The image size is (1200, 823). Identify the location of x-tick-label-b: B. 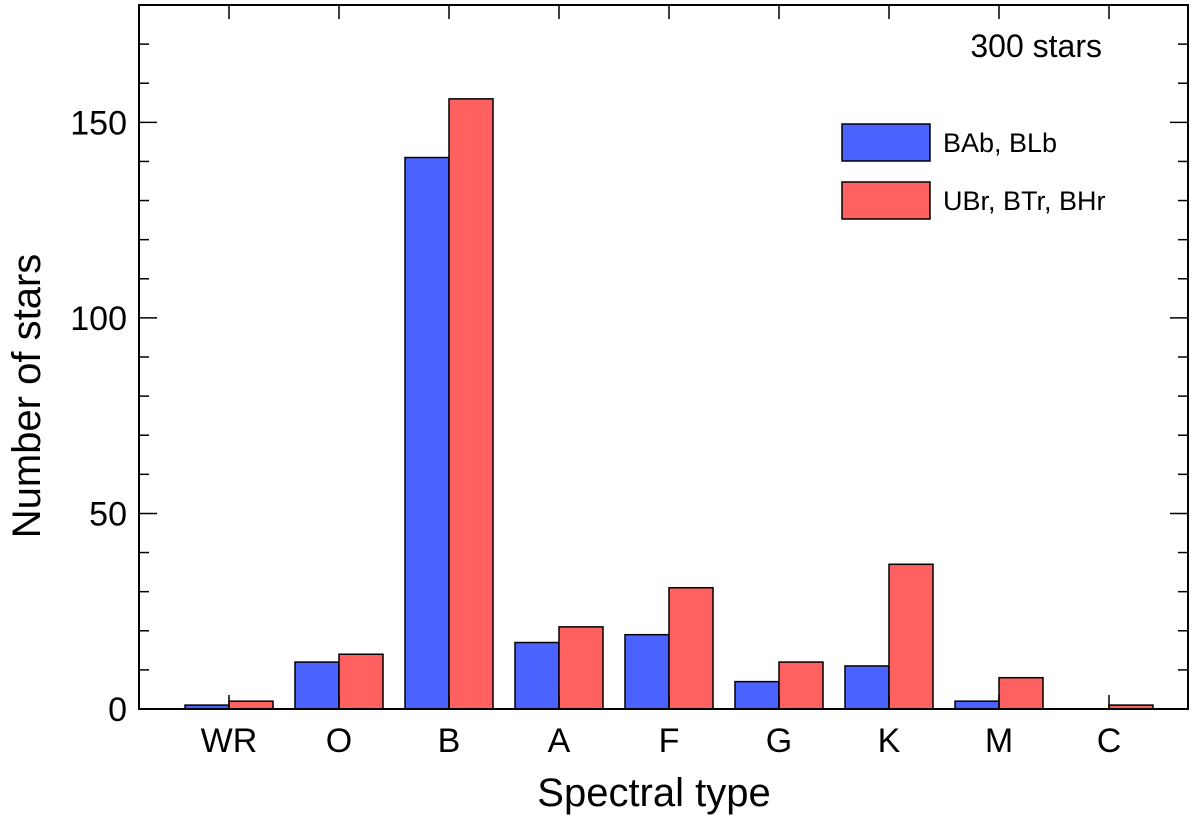
(449, 741).